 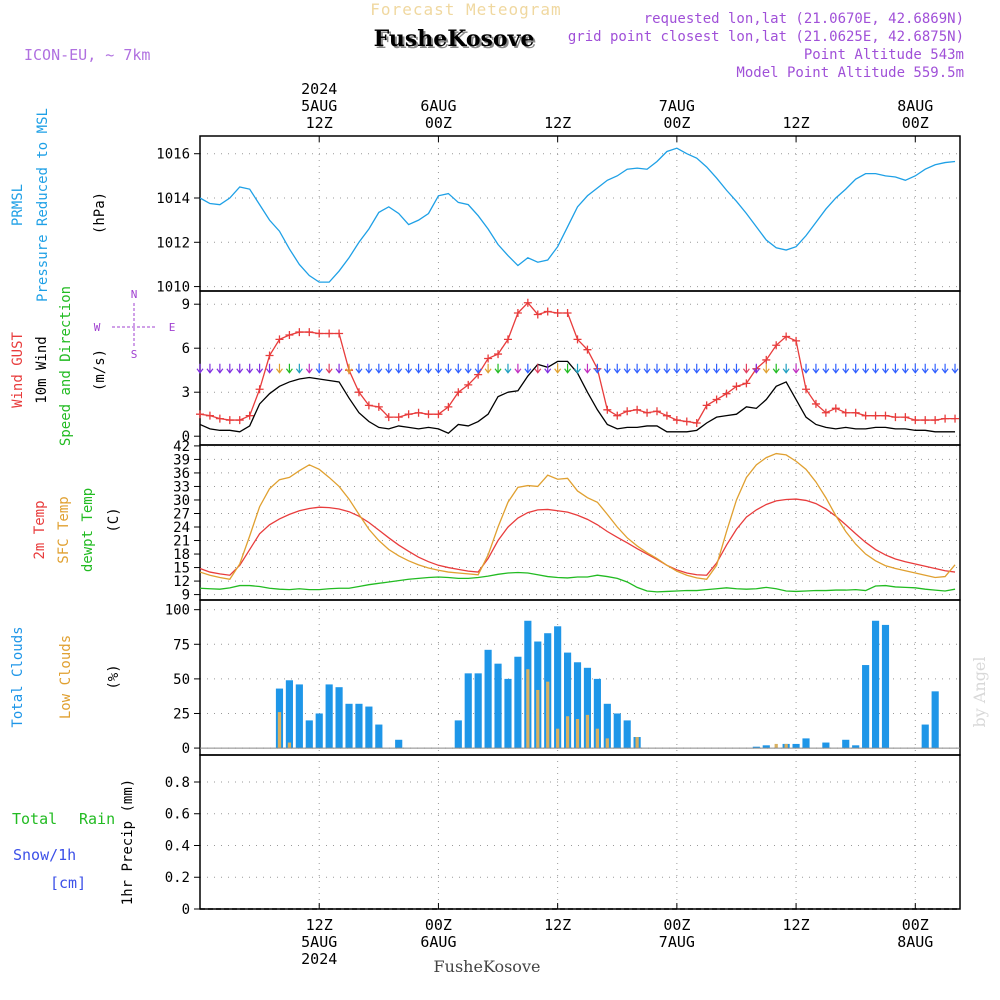 I want to click on temperature-2m-temp-line, so click(x=577, y=537).